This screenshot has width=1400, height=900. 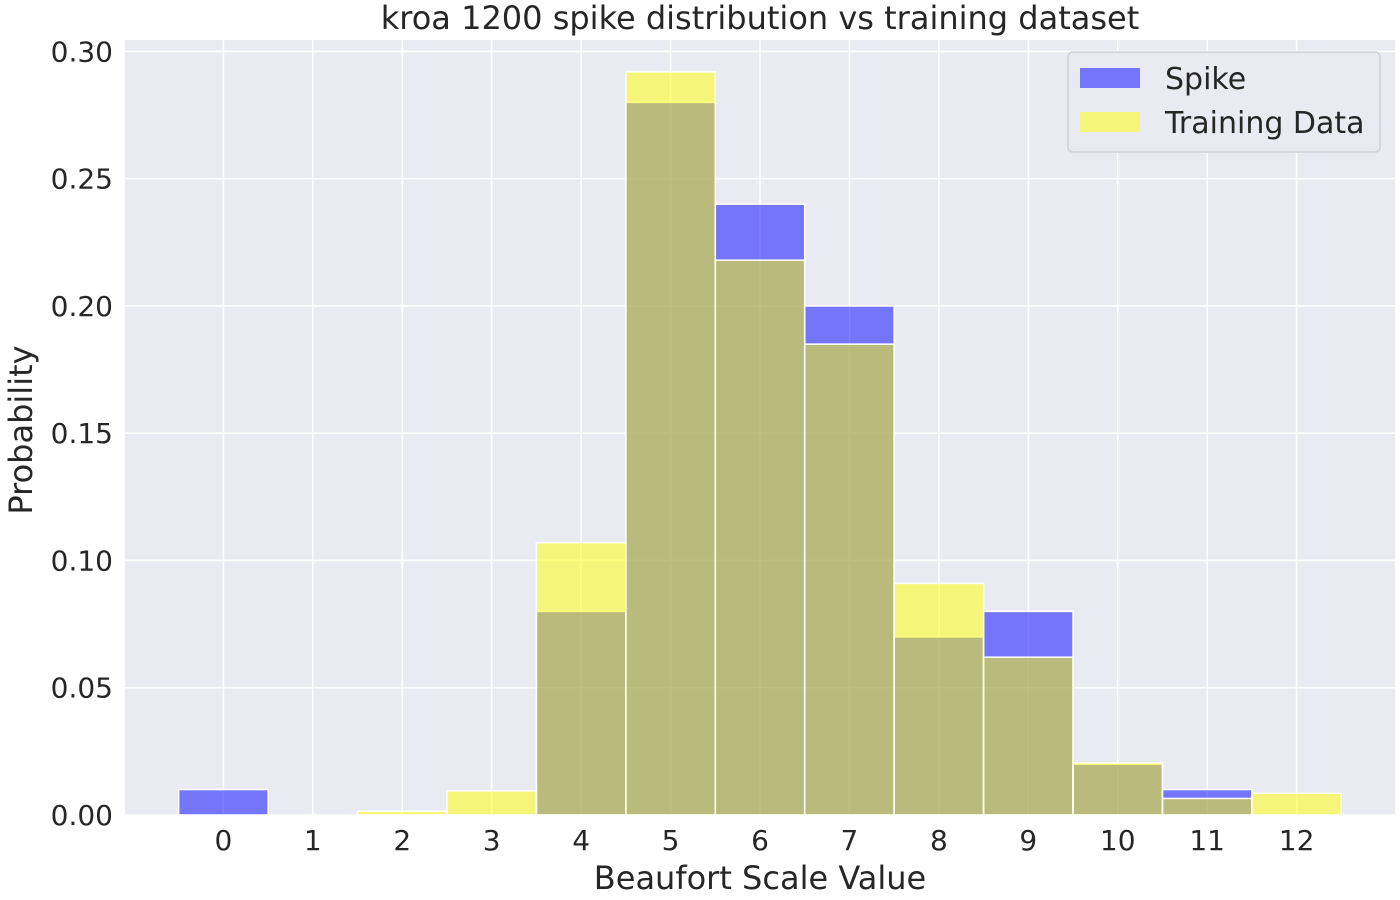 What do you see at coordinates (1110, 78) in the screenshot?
I see `legend-swatch-spike` at bounding box center [1110, 78].